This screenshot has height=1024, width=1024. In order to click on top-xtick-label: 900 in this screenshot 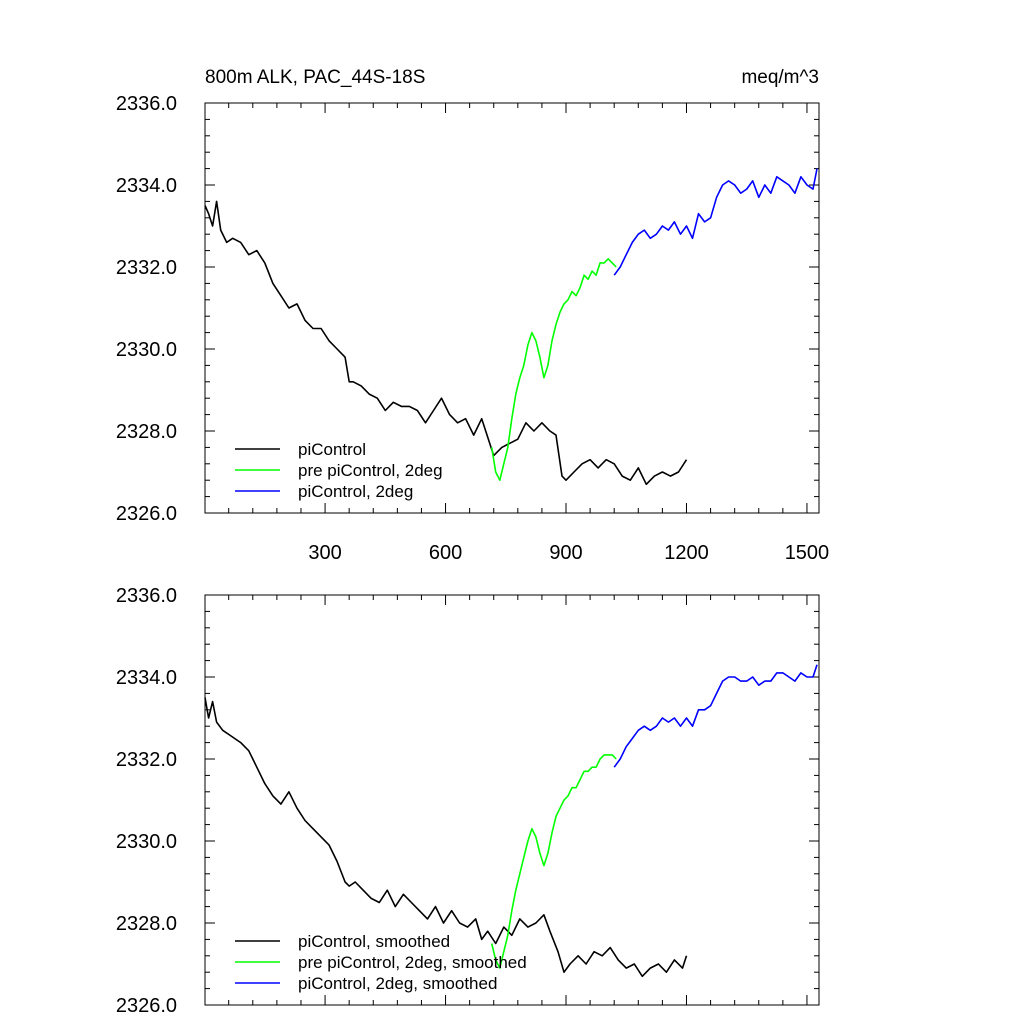, I will do `click(565, 553)`.